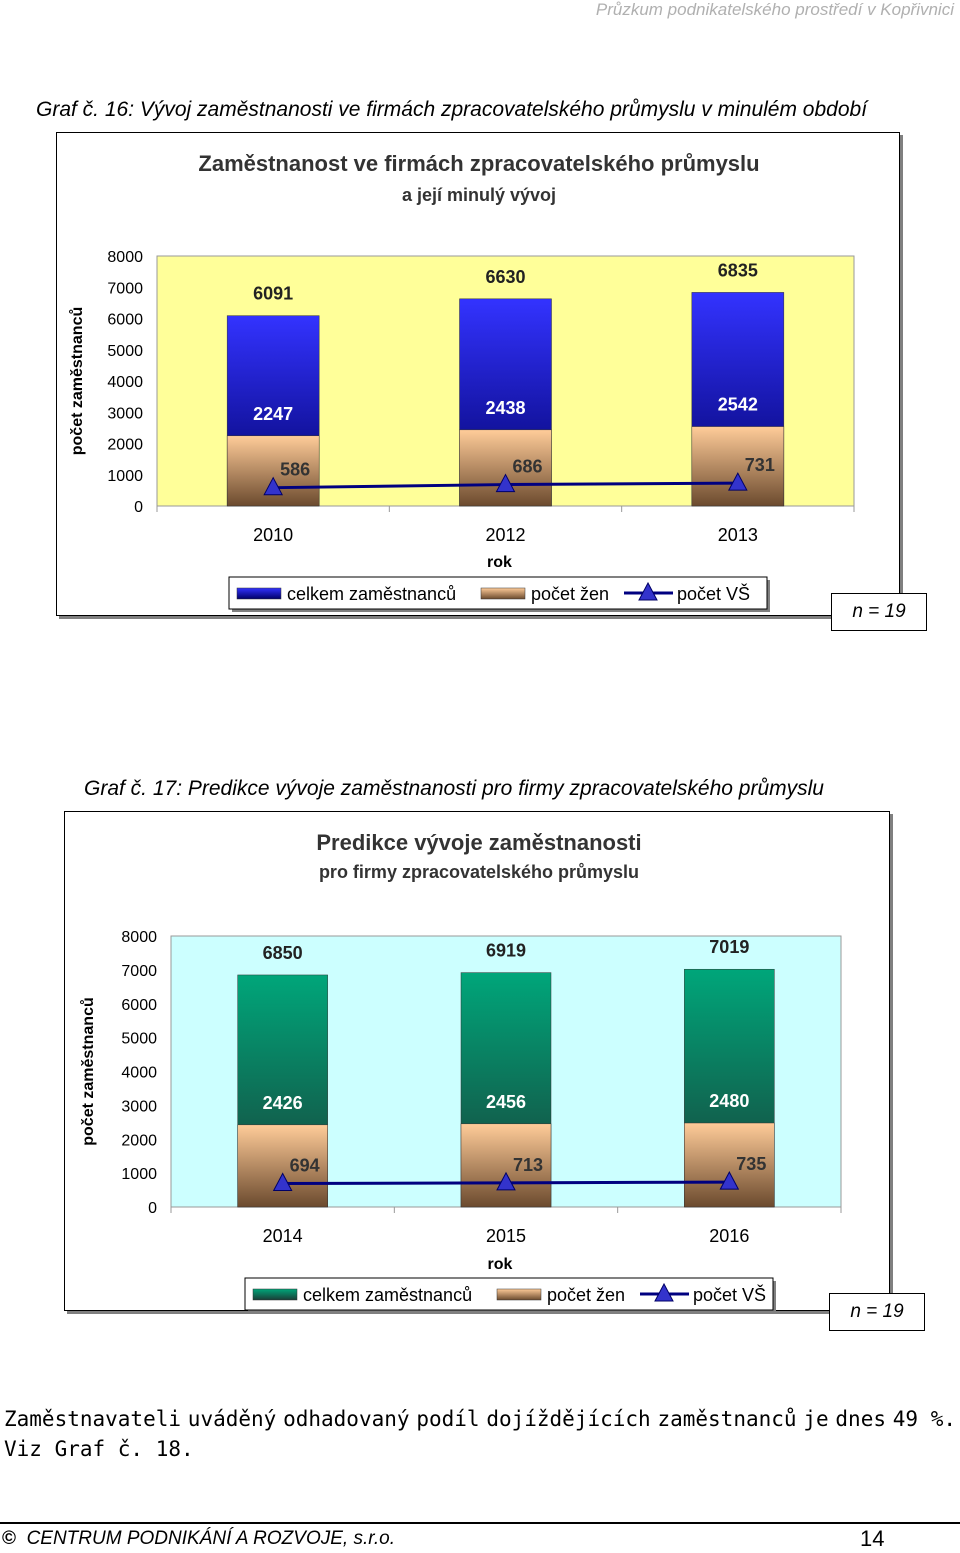  I want to click on data-label-celkem: 6091, so click(273, 294).